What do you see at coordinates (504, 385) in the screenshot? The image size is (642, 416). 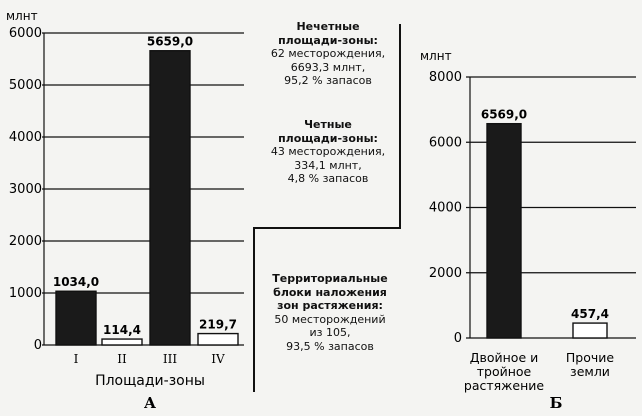 I see `x-tick-label-b-1: растяжение` at bounding box center [504, 385].